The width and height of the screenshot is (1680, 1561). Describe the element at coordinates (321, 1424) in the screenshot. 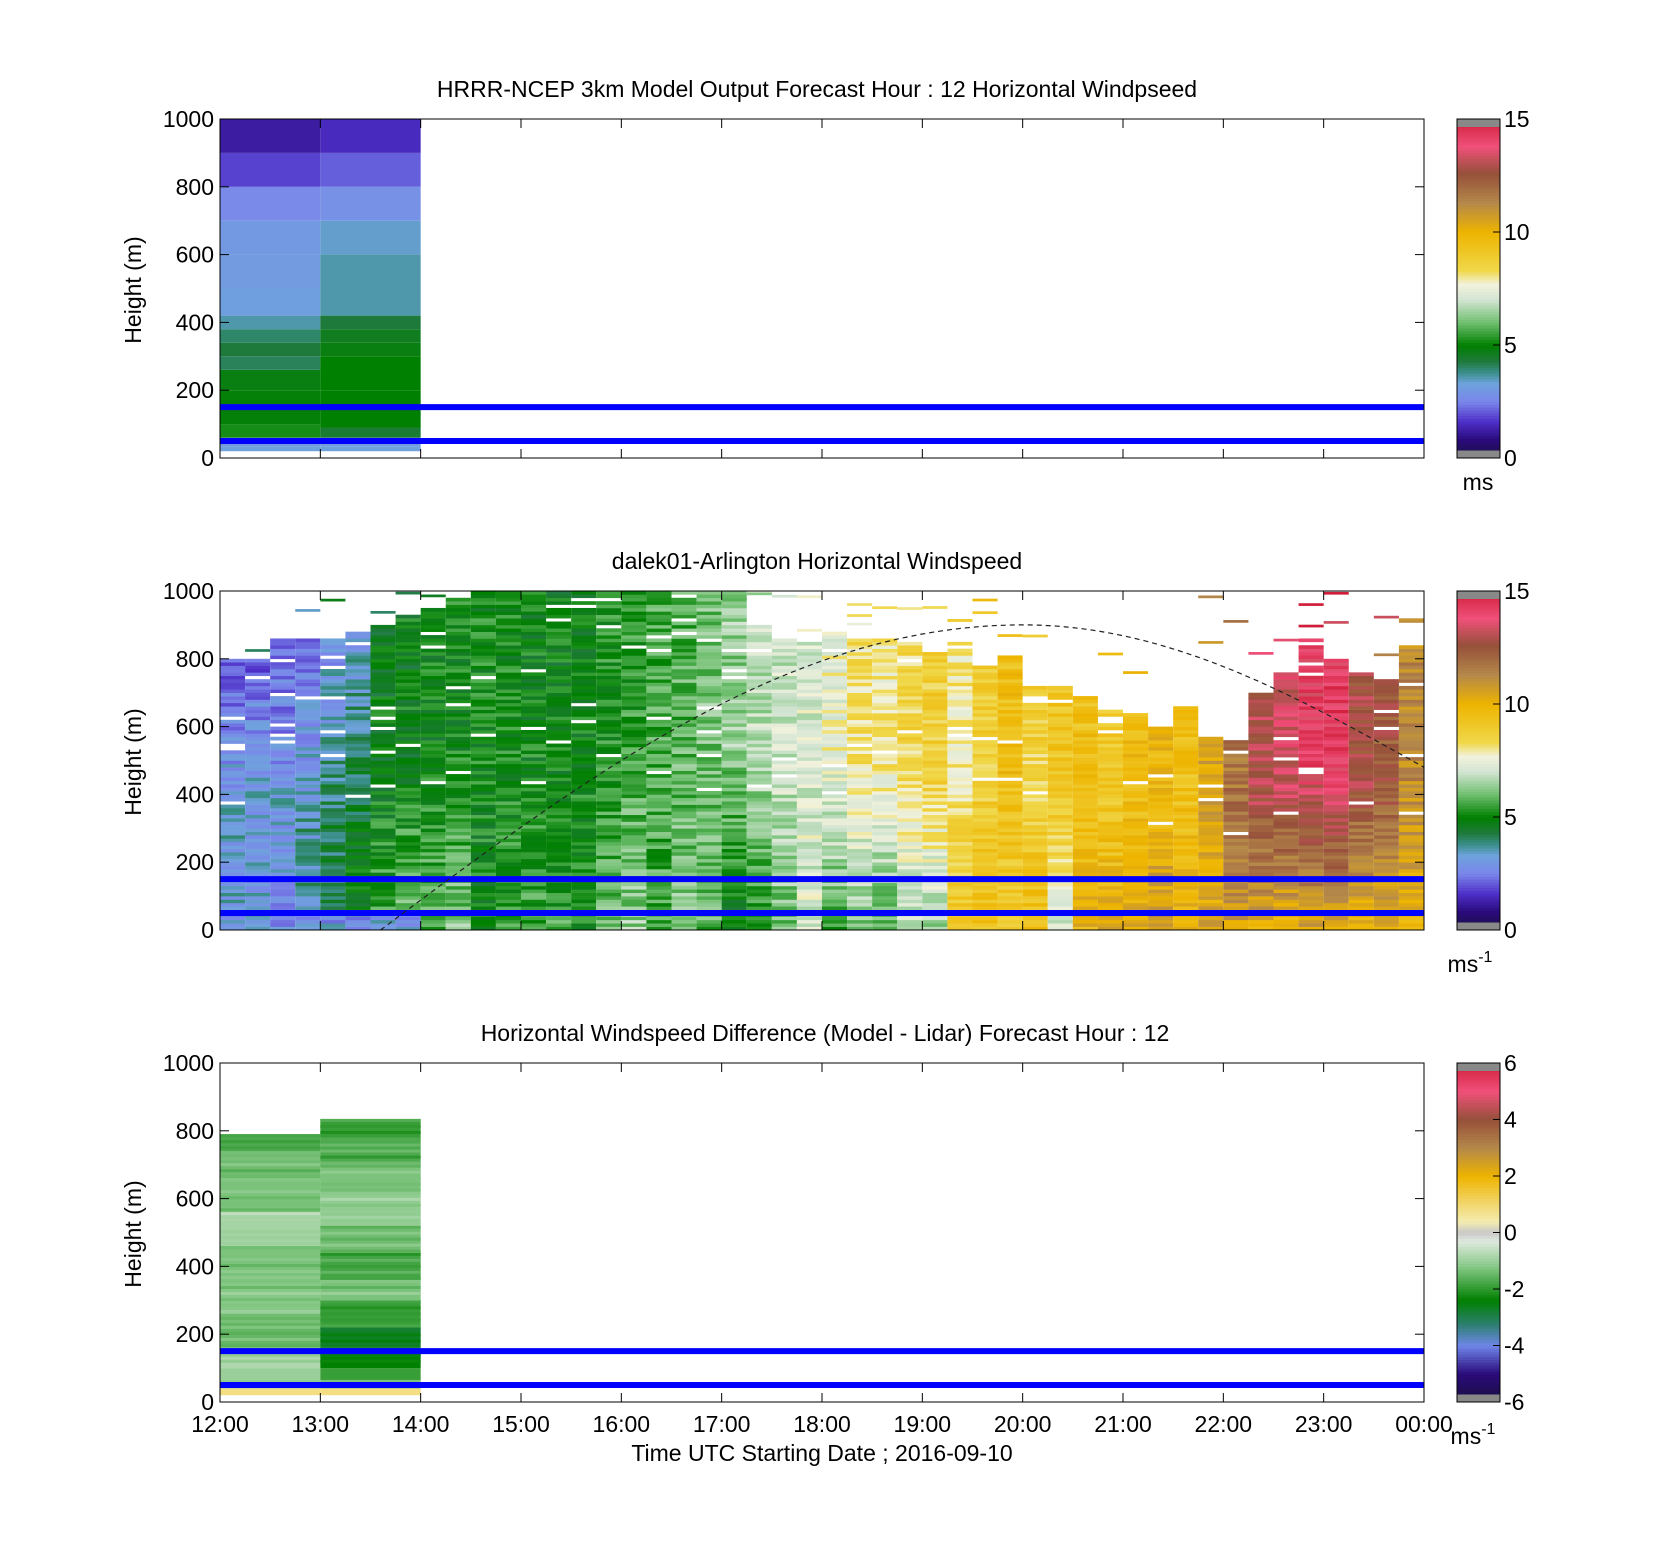

I see `x-tick-label: 13:00` at that location.